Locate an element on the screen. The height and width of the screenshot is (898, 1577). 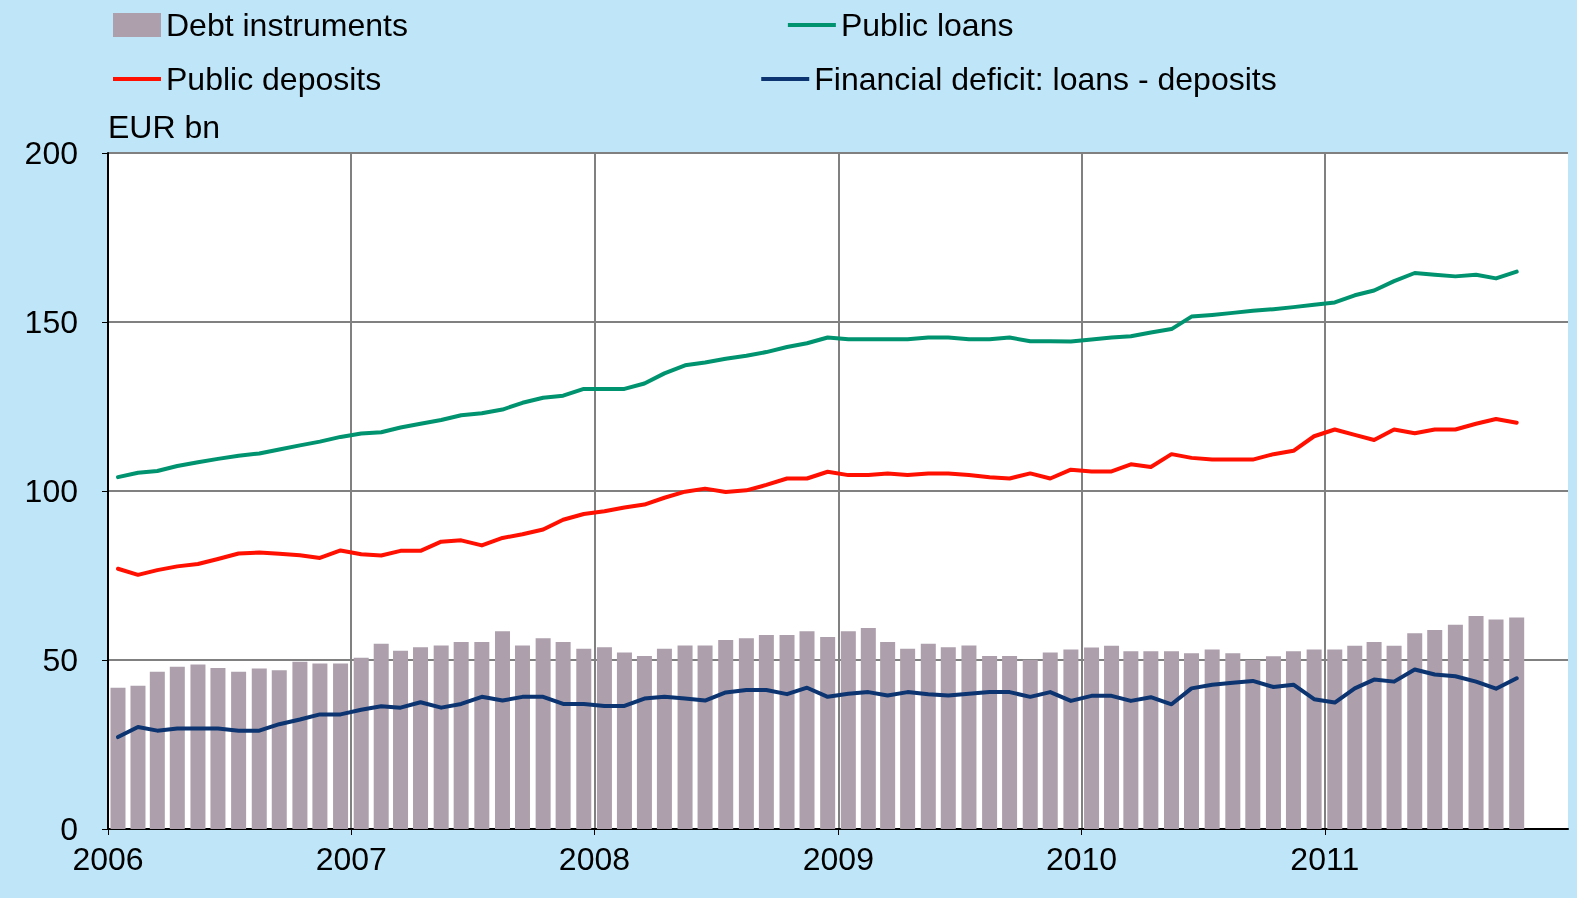
y-tick-label: 150 is located at coordinates (51, 322).